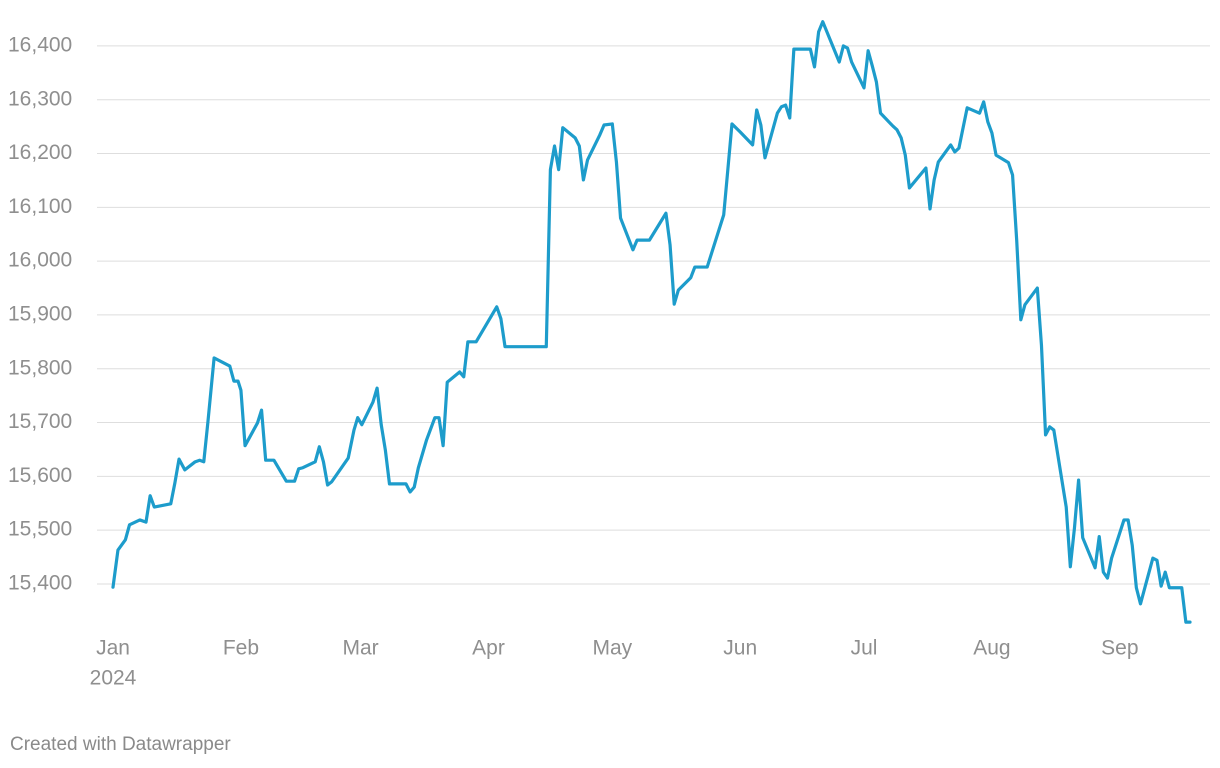 The image size is (1220, 768). I want to click on y-tick-label: 16,400, so click(40, 44).